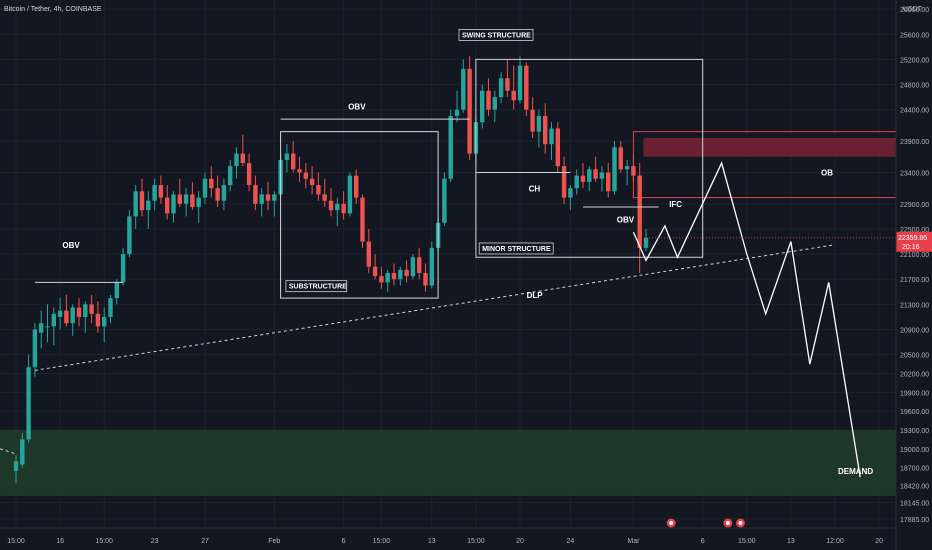 The image size is (932, 550). I want to click on demand-zone, so click(448, 463).